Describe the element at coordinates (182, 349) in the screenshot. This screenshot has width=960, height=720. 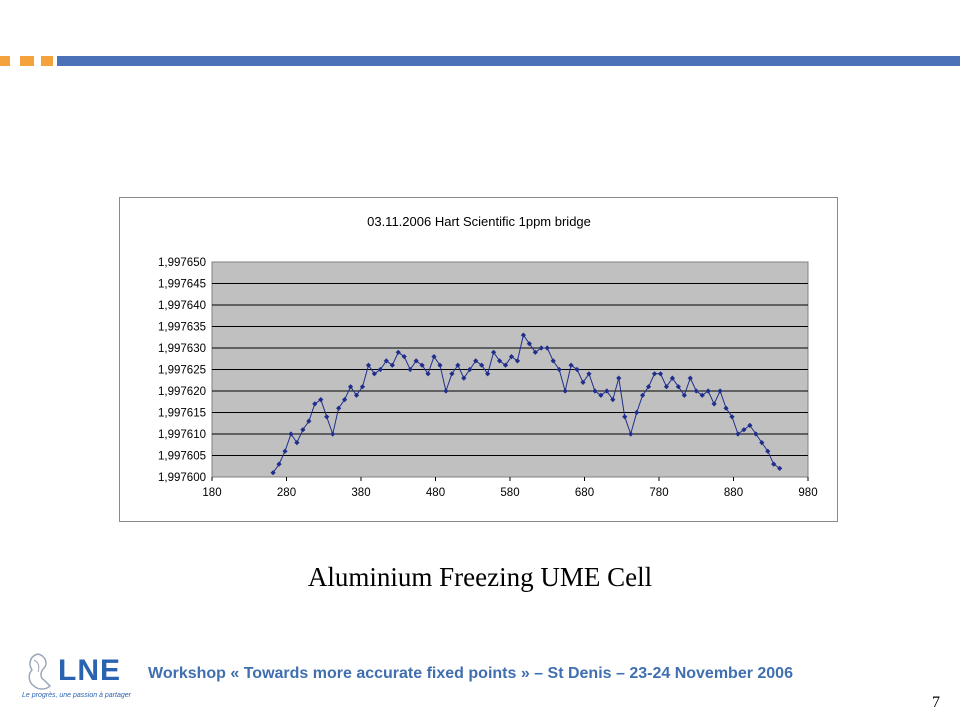
I see `y-tick-label: 1,997630` at that location.